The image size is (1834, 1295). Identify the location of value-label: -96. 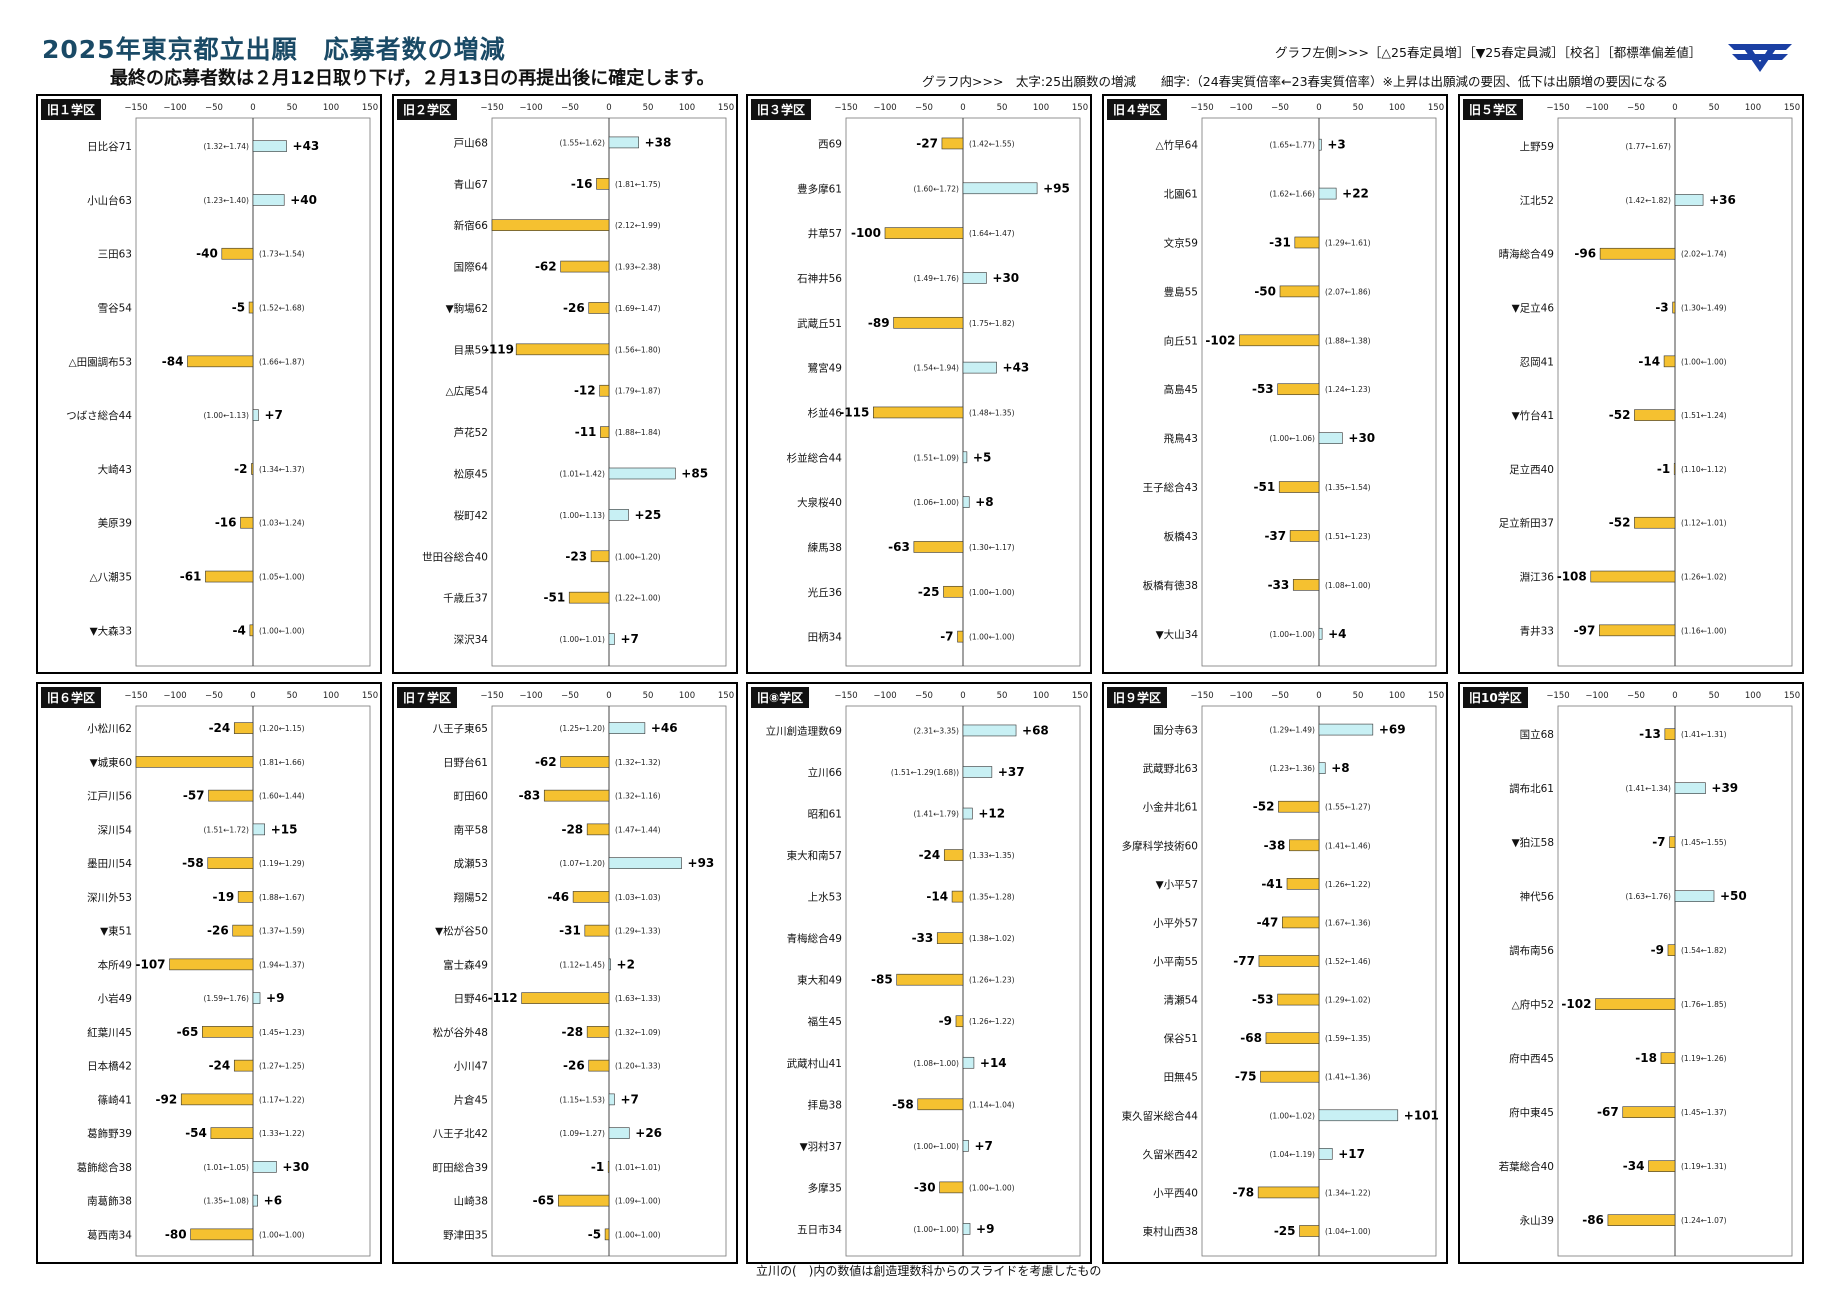
(1585, 254).